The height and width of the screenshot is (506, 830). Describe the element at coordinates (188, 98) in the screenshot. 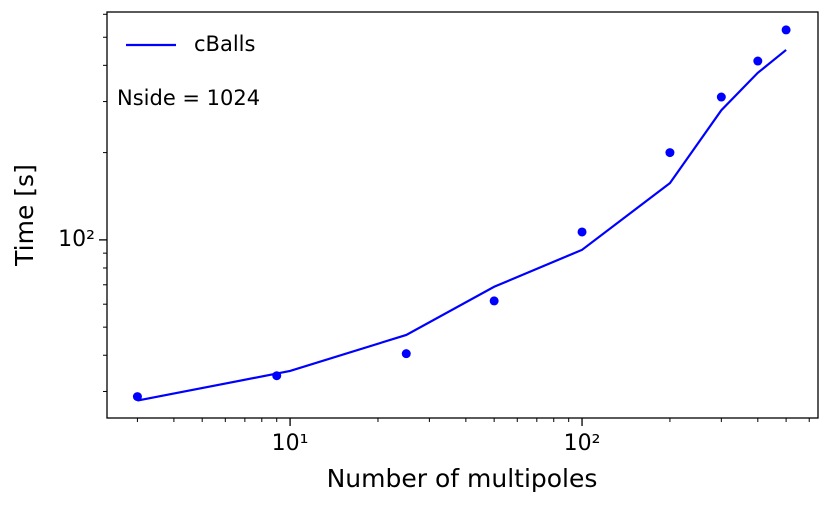

I see `annotation: Nside = 1024` at that location.